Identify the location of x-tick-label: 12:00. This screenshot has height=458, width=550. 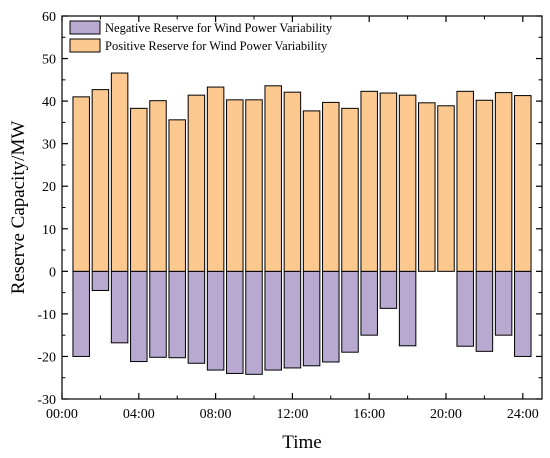
(292, 414).